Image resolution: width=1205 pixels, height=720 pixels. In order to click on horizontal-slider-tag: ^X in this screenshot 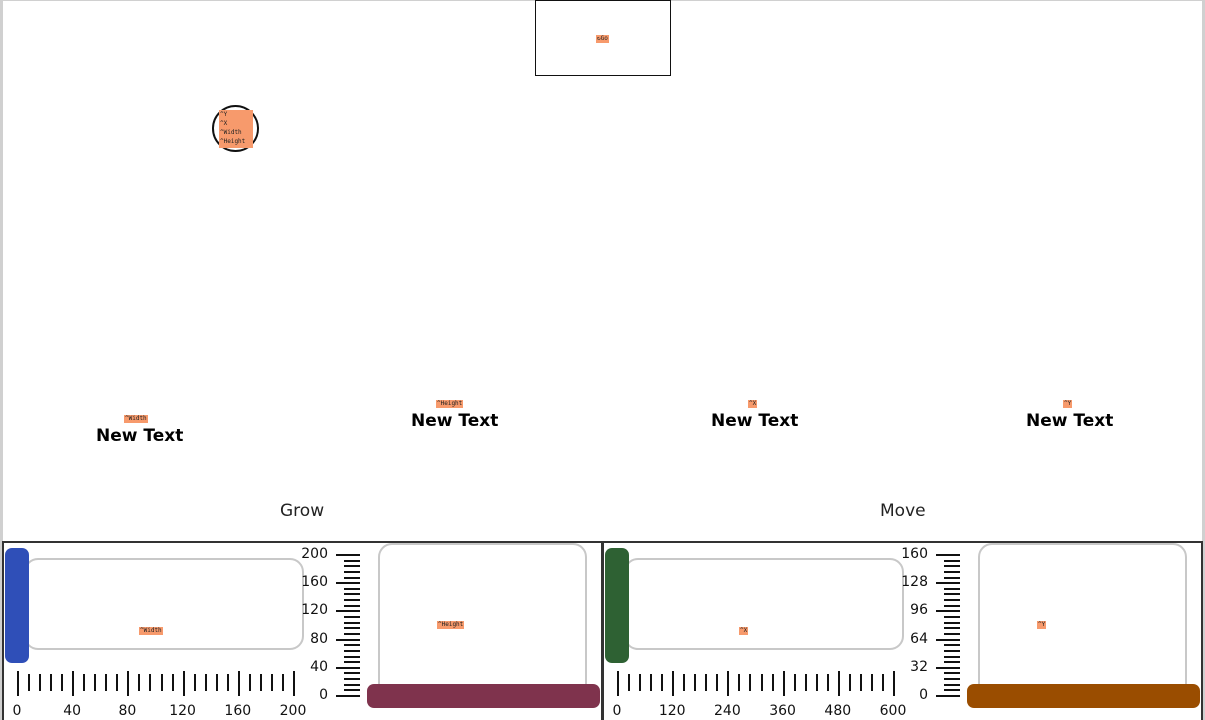, I will do `click(744, 631)`.